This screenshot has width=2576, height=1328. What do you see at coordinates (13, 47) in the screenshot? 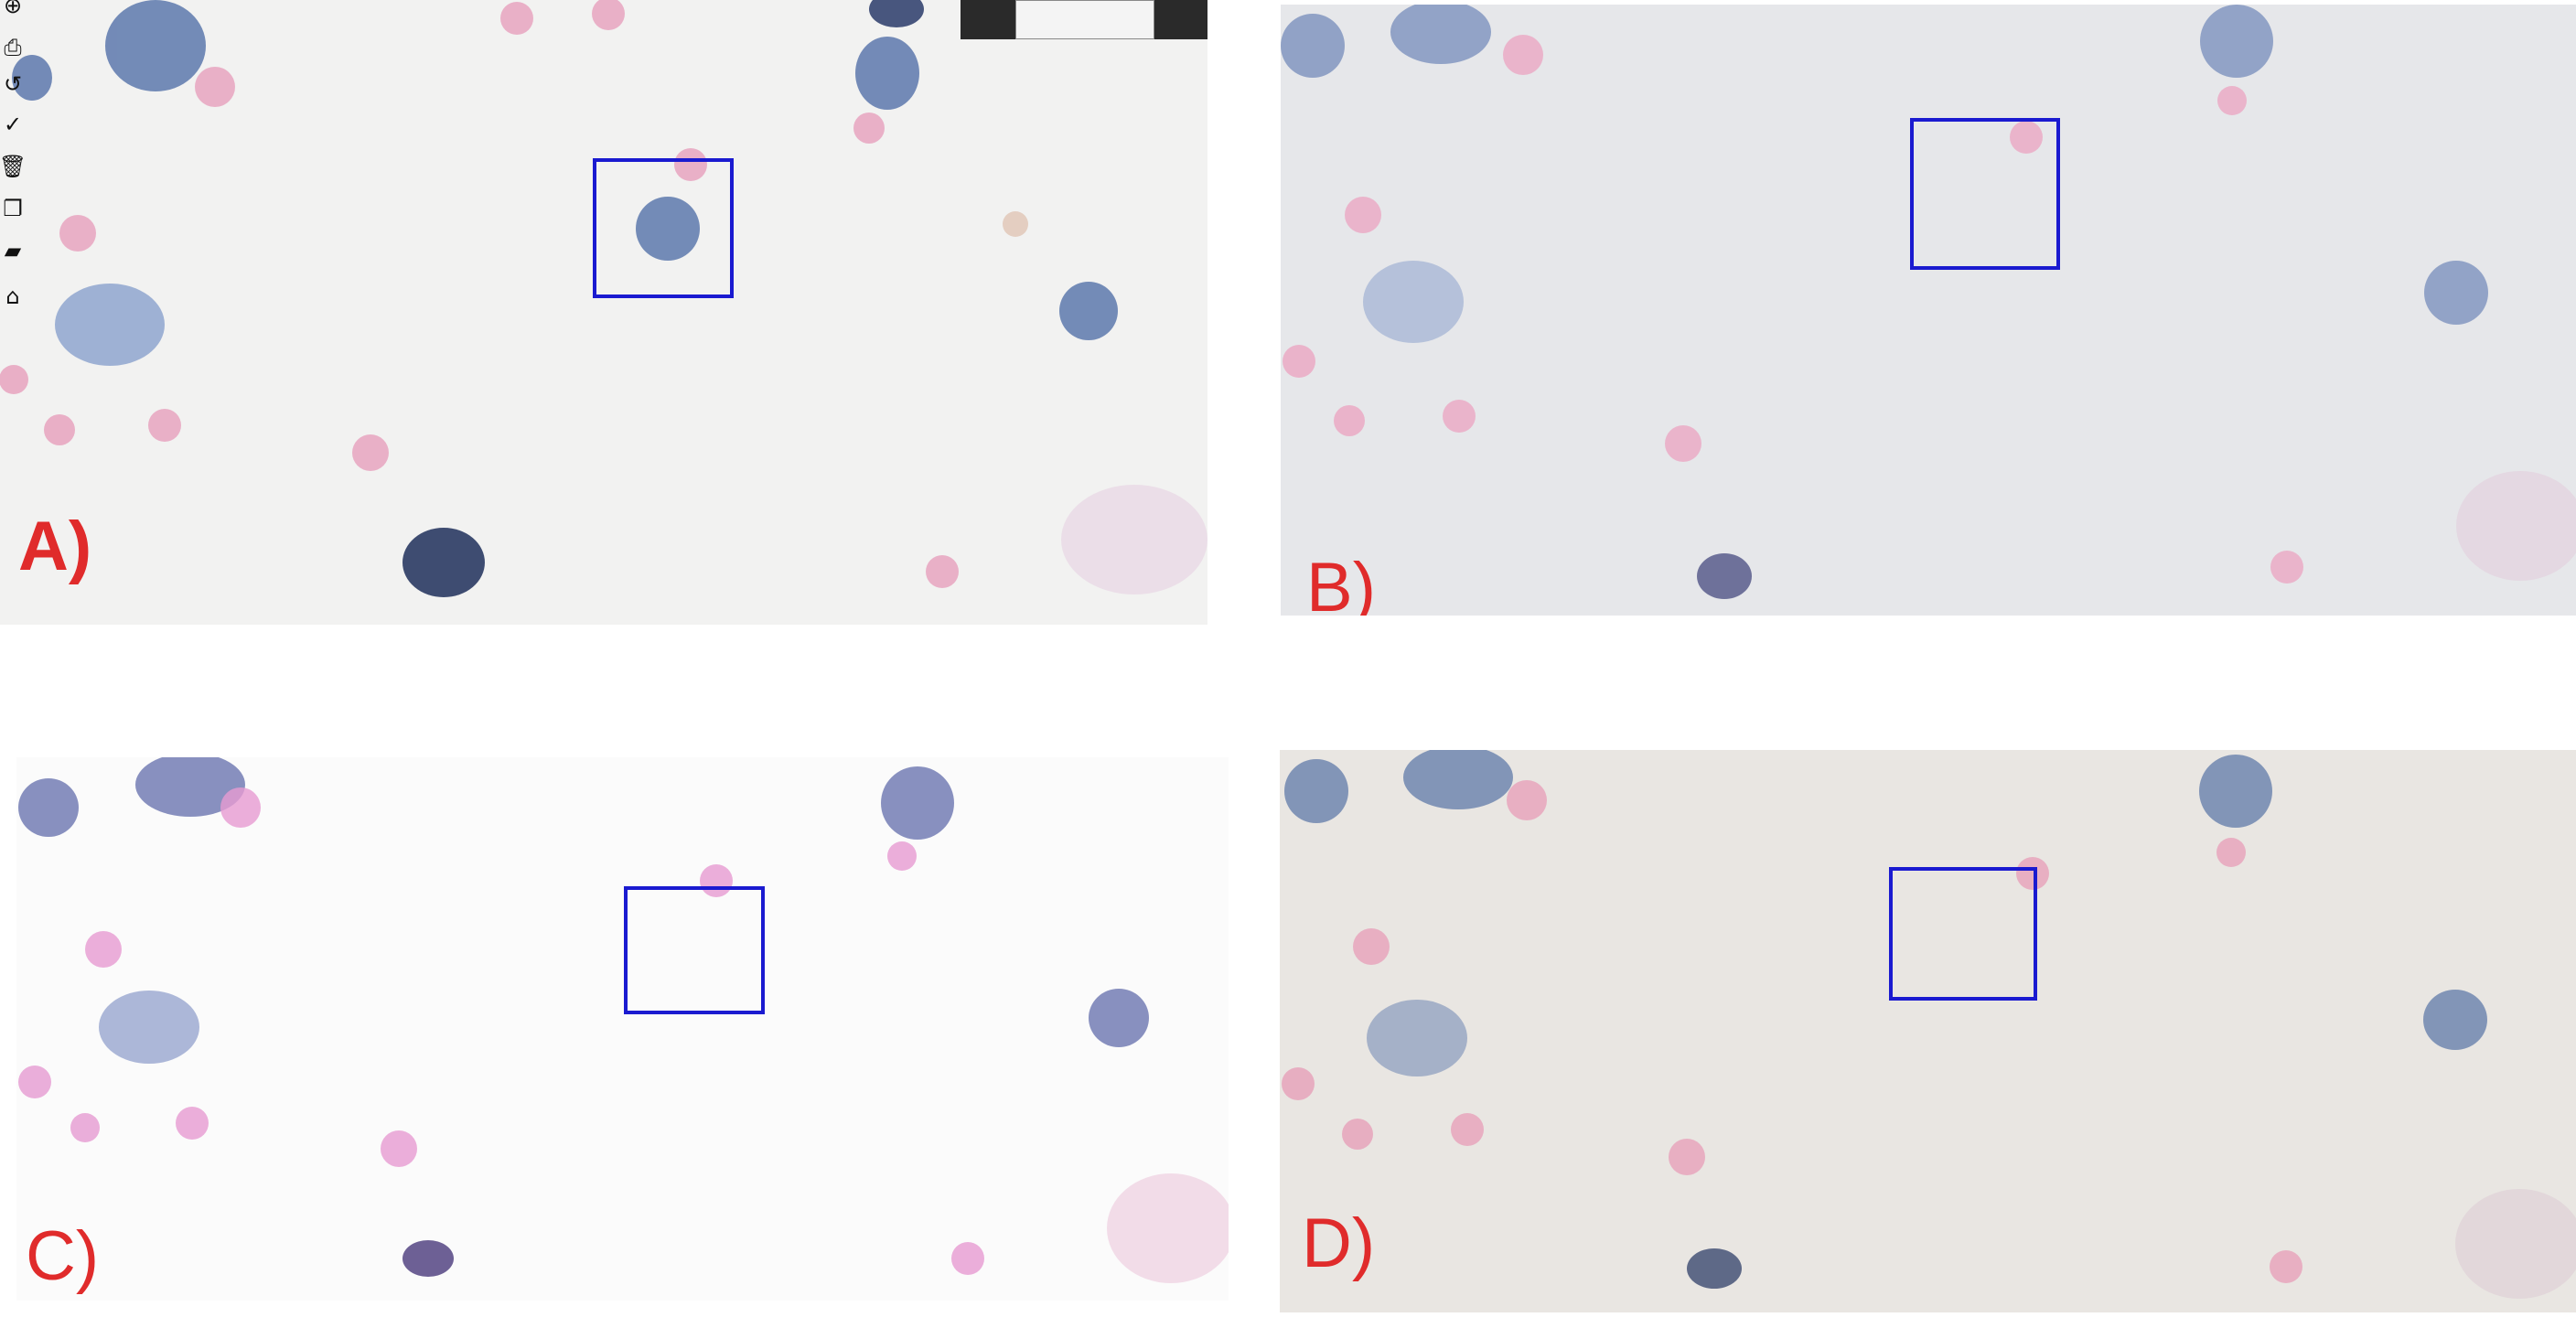
I see `print-icon: ⎙` at bounding box center [13, 47].